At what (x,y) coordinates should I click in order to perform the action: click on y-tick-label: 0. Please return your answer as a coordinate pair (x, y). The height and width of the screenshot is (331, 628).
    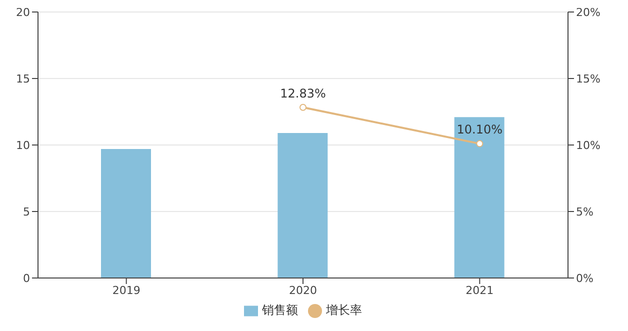
    Looking at the image, I should click on (26, 278).